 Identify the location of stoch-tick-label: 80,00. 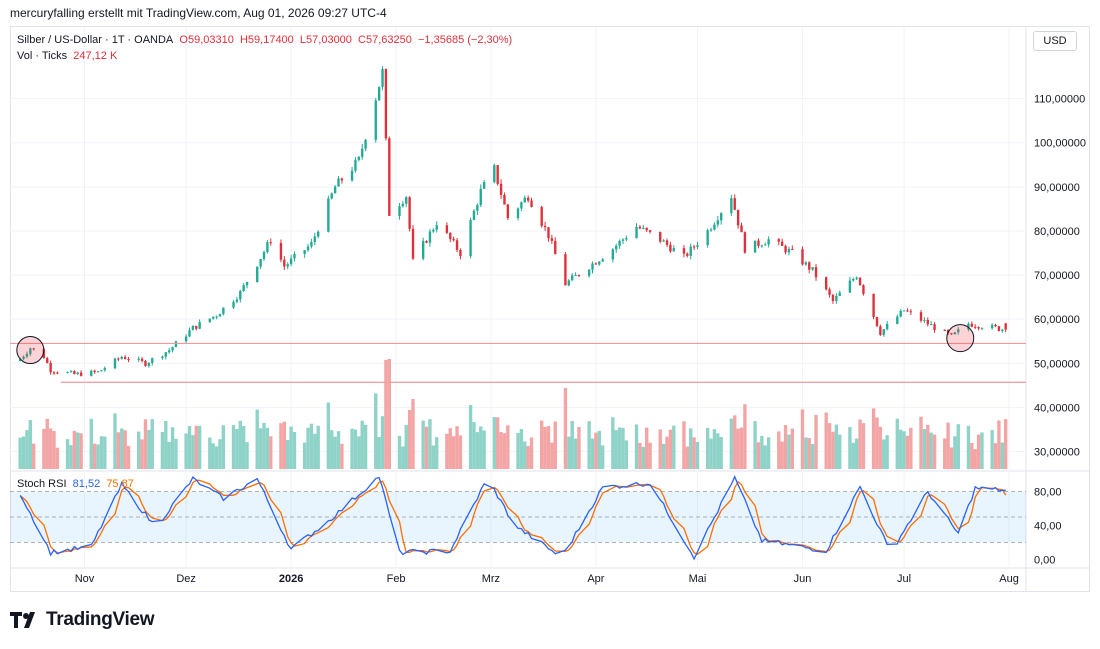
(1048, 493).